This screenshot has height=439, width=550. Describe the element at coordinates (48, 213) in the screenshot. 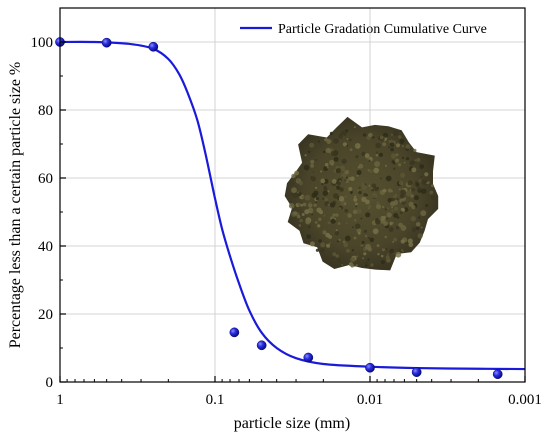

I see `y-axis: 0 20 40 60 80 100` at that location.